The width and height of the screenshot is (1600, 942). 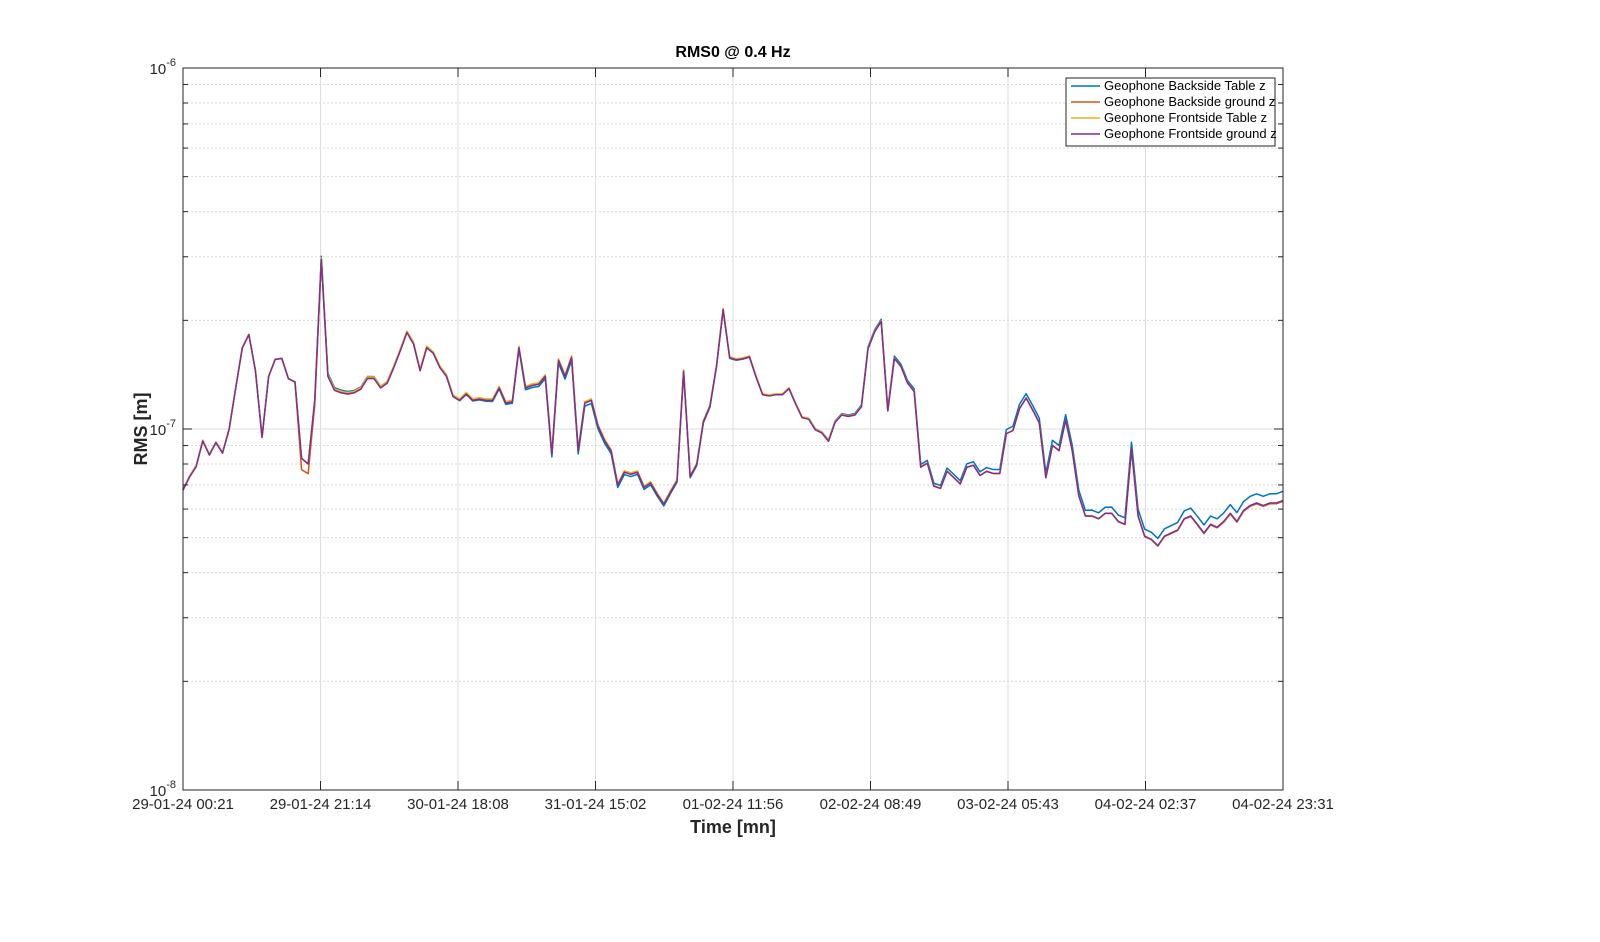 What do you see at coordinates (1185, 85) in the screenshot?
I see `legend-label: Geophone Backside Table z` at bounding box center [1185, 85].